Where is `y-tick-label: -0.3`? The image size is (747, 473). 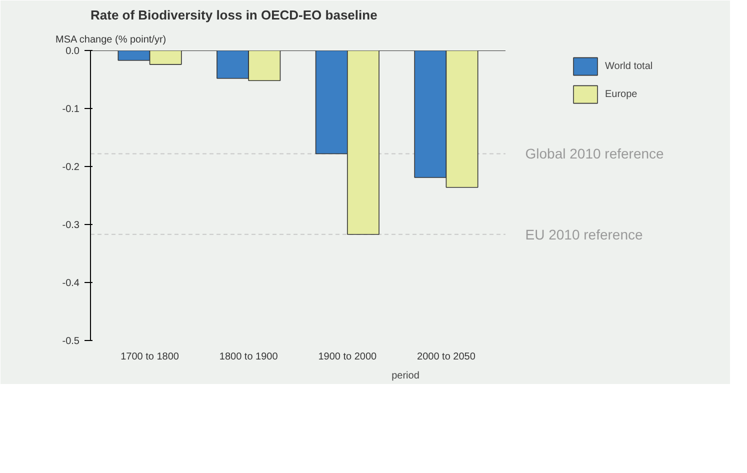
y-tick-label: -0.3 is located at coordinates (71, 225).